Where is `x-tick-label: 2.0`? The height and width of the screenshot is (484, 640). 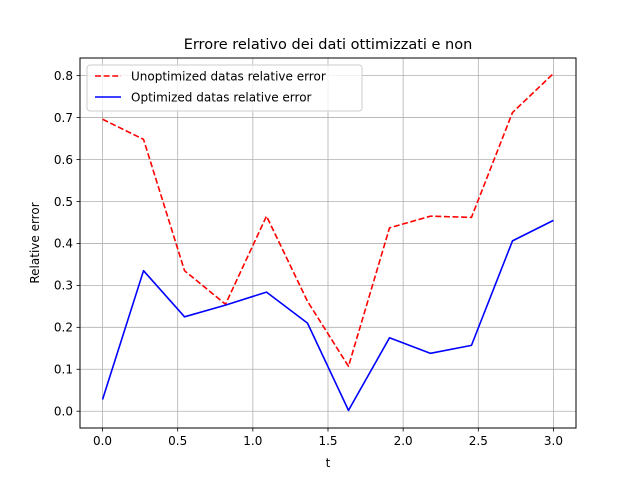 x-tick-label: 2.0 is located at coordinates (403, 441).